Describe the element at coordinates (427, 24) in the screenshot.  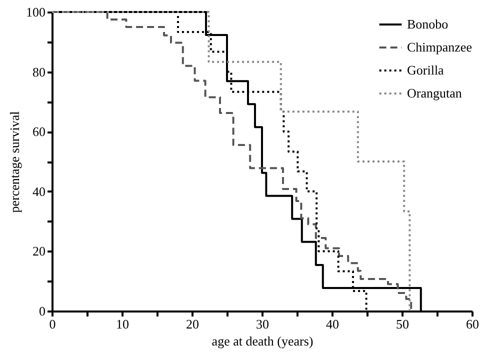
I see `legend-label: Bonobo` at that location.